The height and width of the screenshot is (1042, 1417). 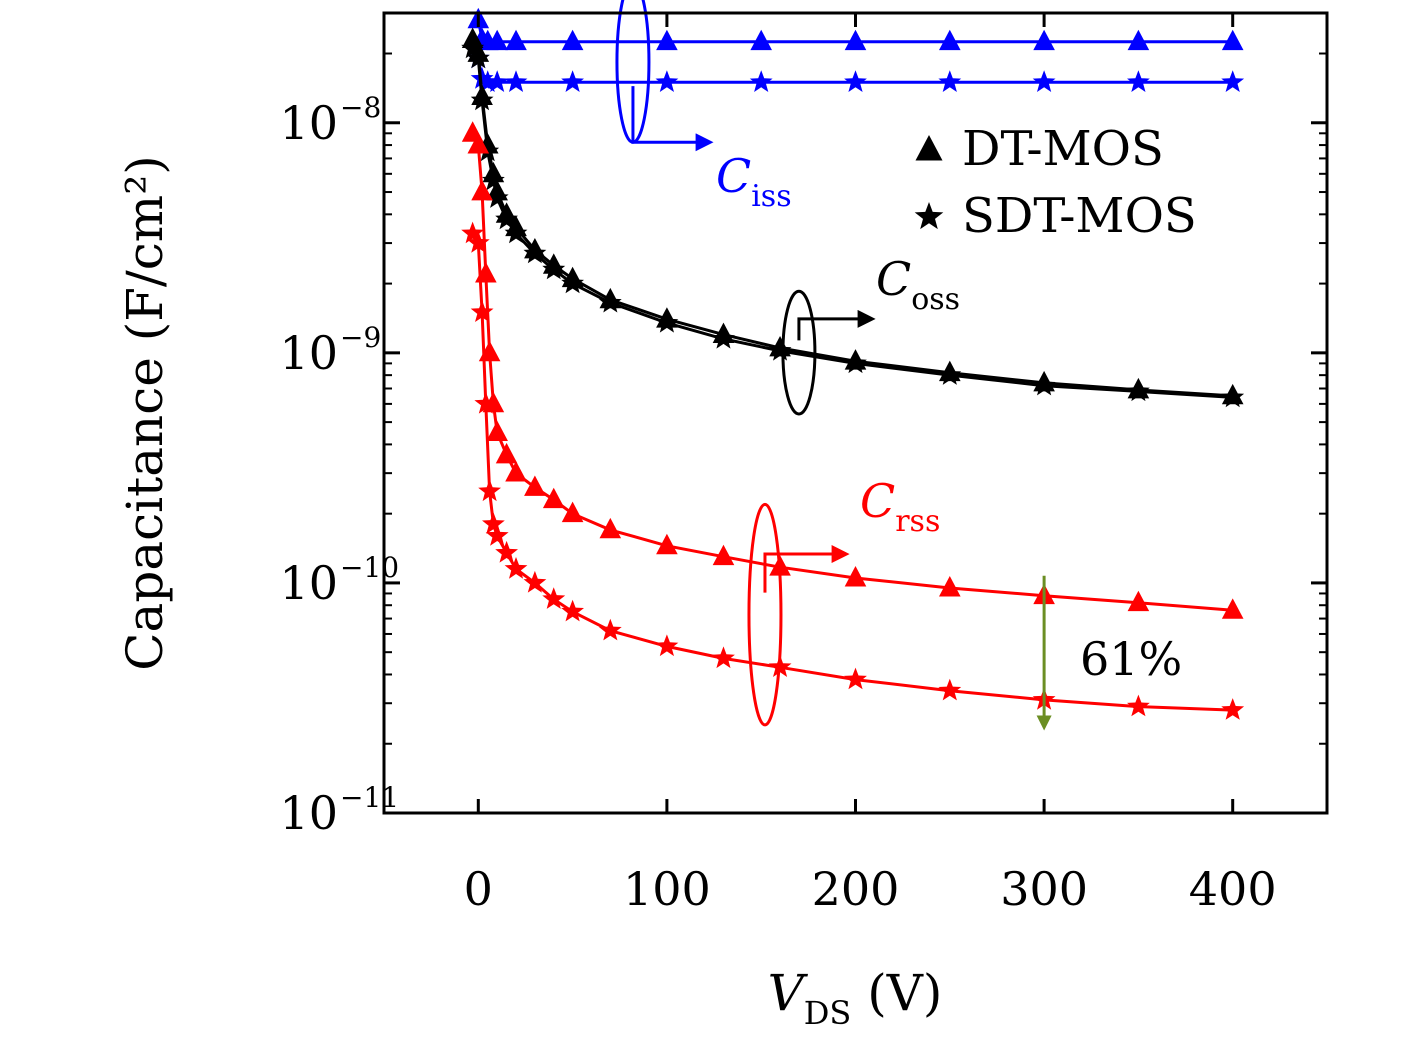 I want to click on group-ellipse-crss, so click(x=765, y=614).